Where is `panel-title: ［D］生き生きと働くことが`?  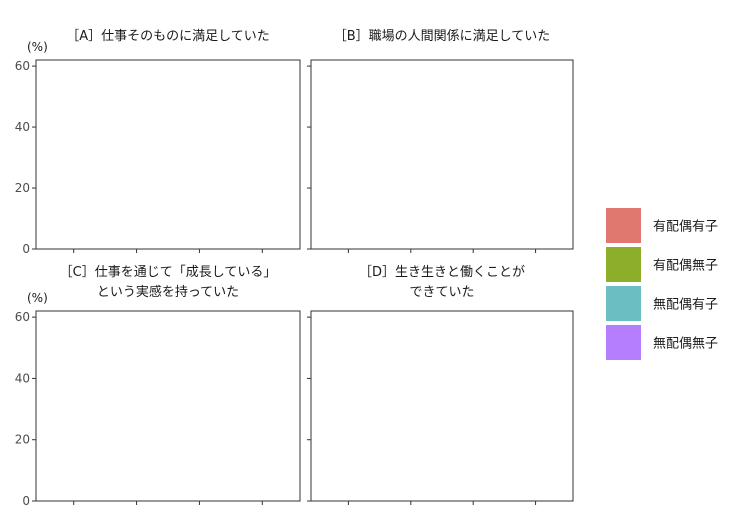
panel-title: ［D］生き生きと働くことが is located at coordinates (442, 272).